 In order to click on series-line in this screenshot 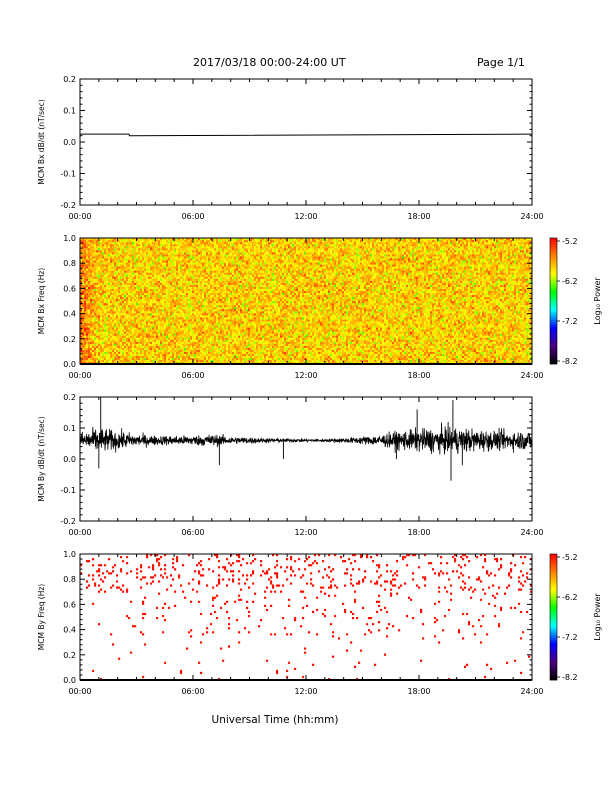, I will do `click(306, 135)`.